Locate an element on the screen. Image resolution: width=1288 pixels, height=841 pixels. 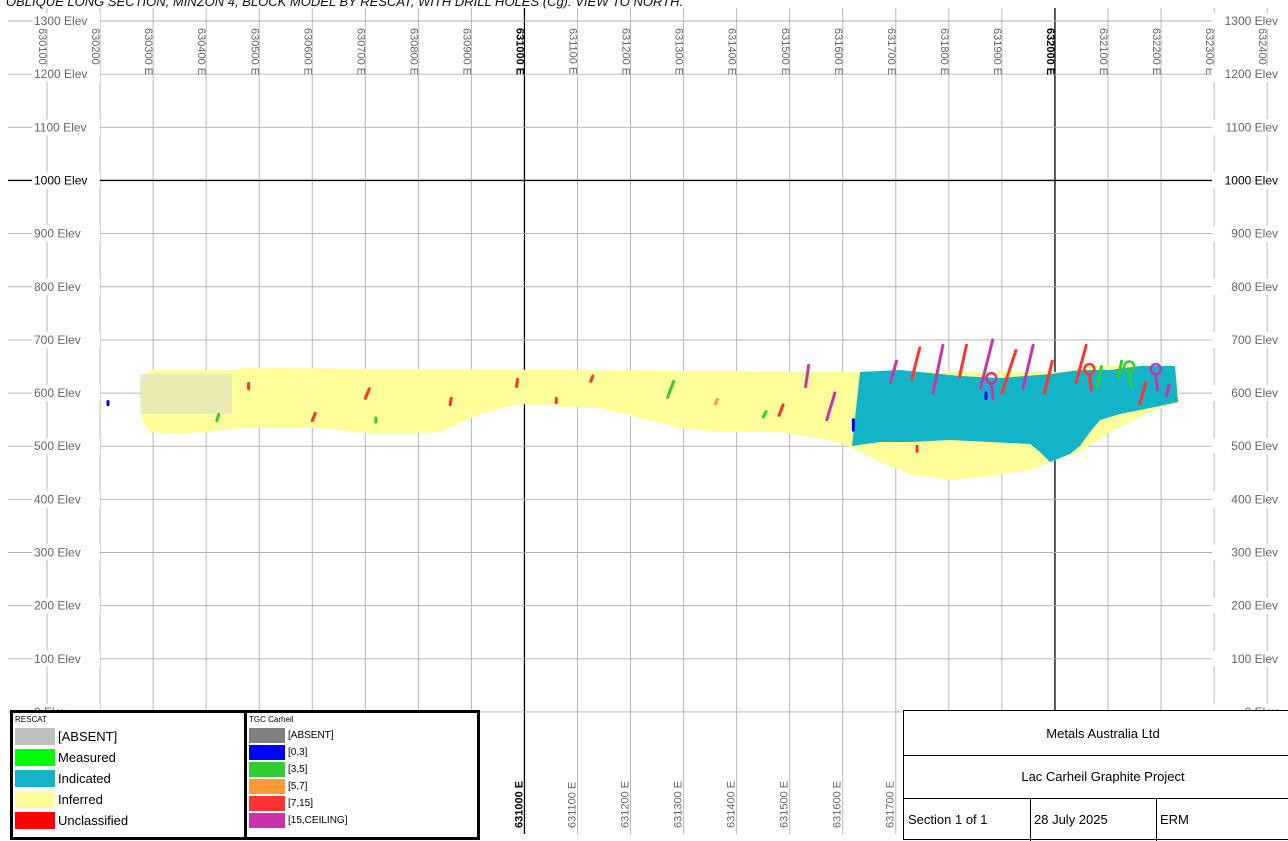
easting-label: 631900 E is located at coordinates (997, 51).